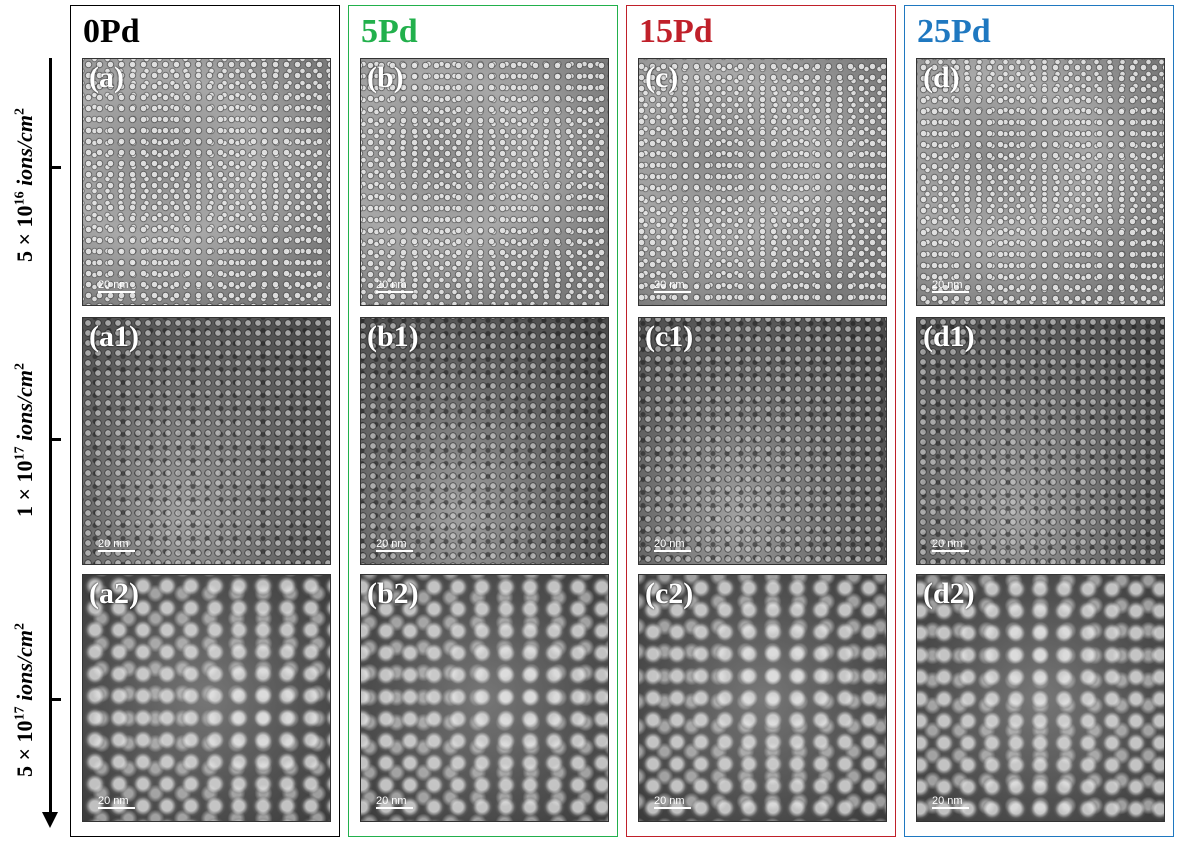 The image size is (1189, 847). Describe the element at coordinates (662, 77) in the screenshot. I see `panel-label: (c)` at that location.